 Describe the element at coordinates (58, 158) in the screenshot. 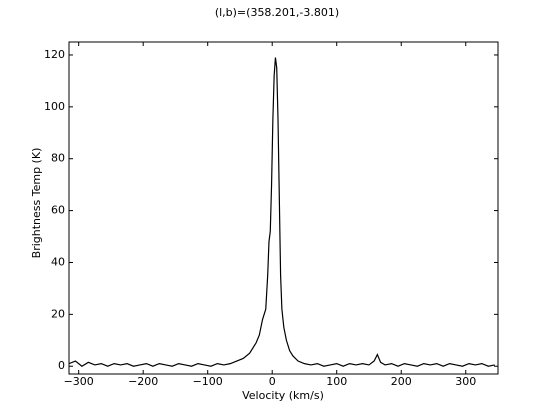

I see `y-tick-label: 80` at that location.